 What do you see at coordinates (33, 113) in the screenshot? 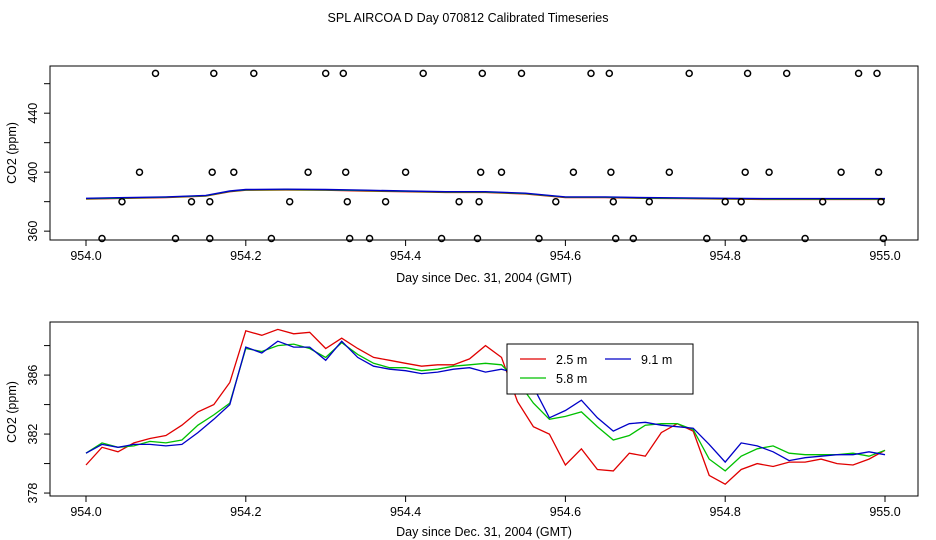
I see `y-tick-label: 440` at bounding box center [33, 113].